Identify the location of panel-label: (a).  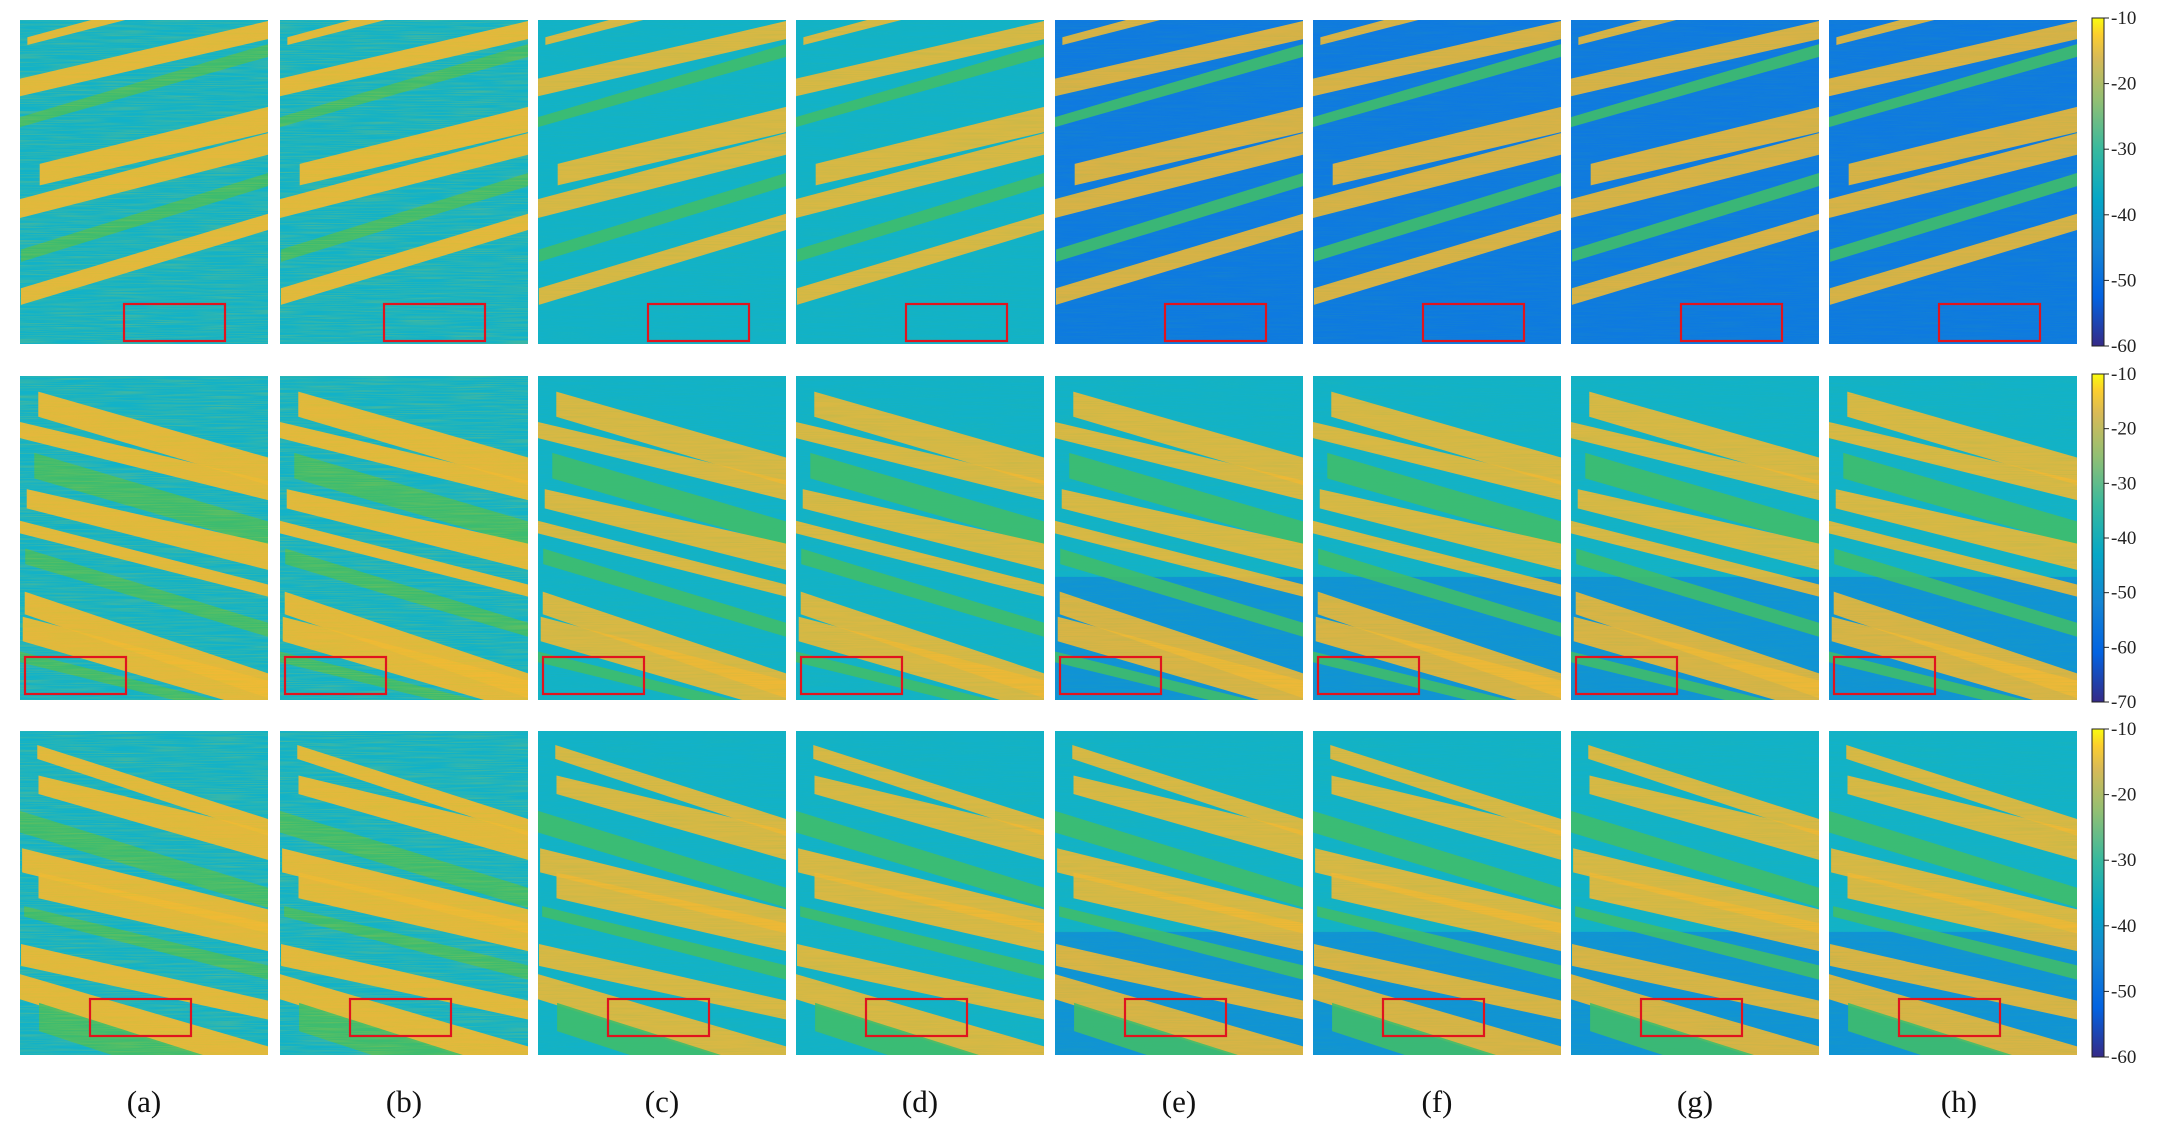
(144, 1101).